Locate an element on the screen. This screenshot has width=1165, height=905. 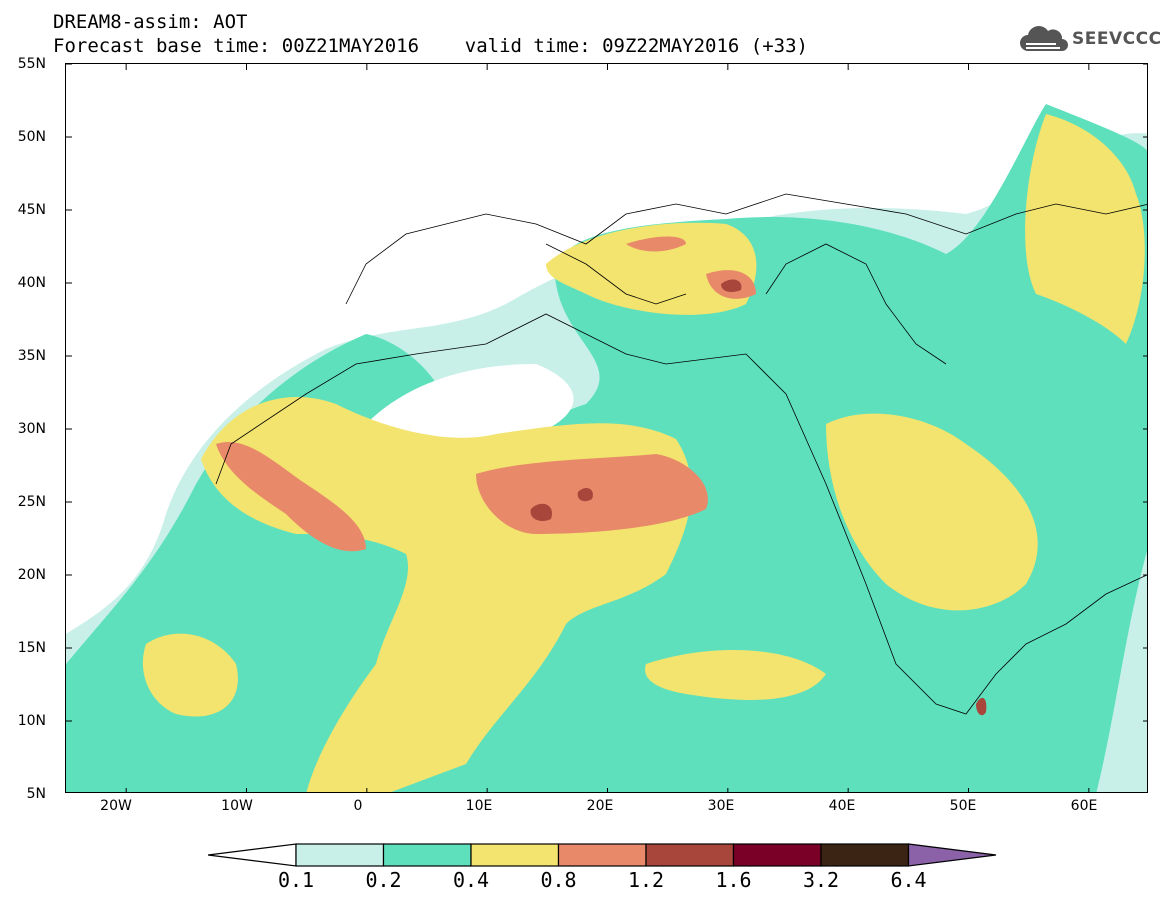
lat-label: 45N is located at coordinates (31, 210).